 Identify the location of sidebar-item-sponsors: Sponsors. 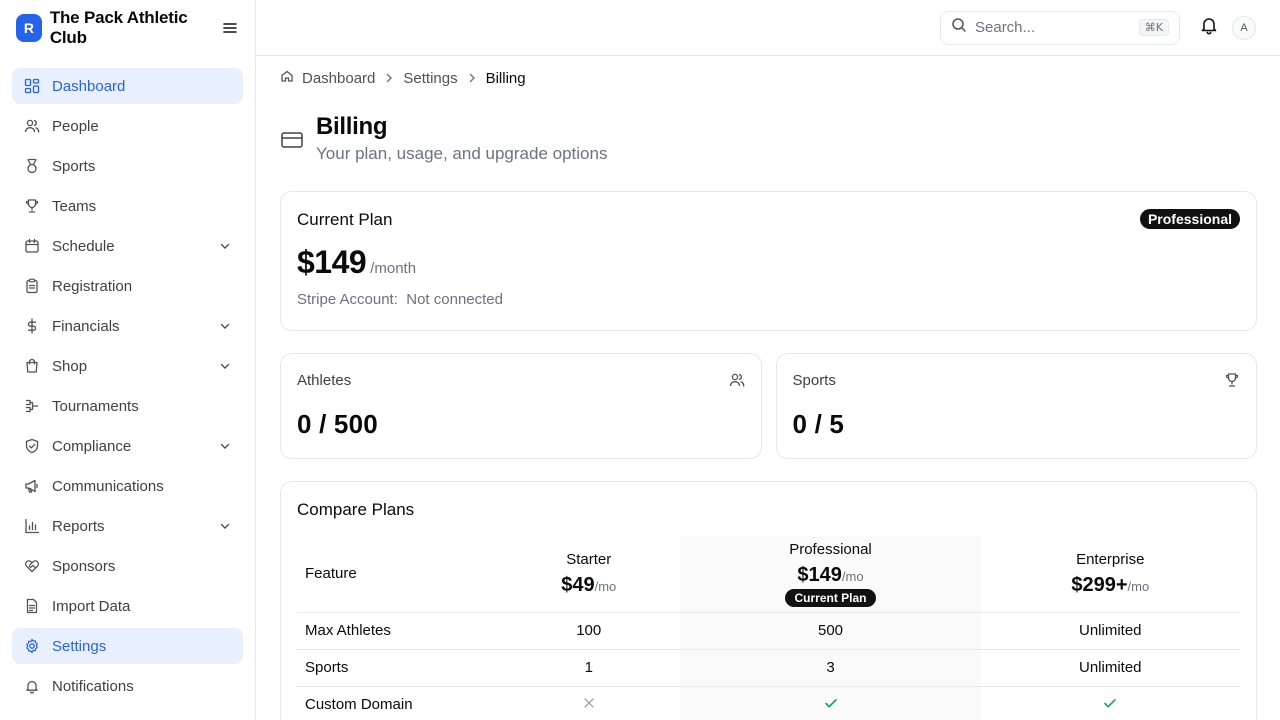
(127, 566).